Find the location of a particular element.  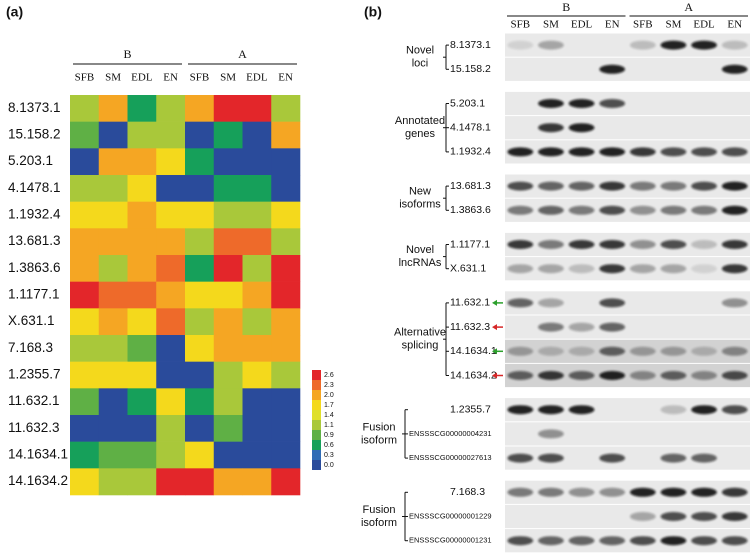

lane-label: SFB is located at coordinates (643, 25).